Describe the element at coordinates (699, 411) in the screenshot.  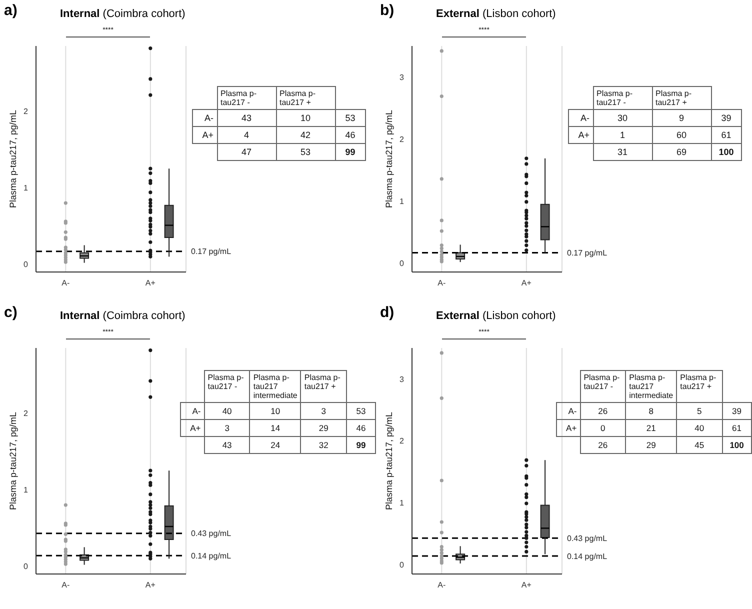
I see `data-label: 5` at that location.